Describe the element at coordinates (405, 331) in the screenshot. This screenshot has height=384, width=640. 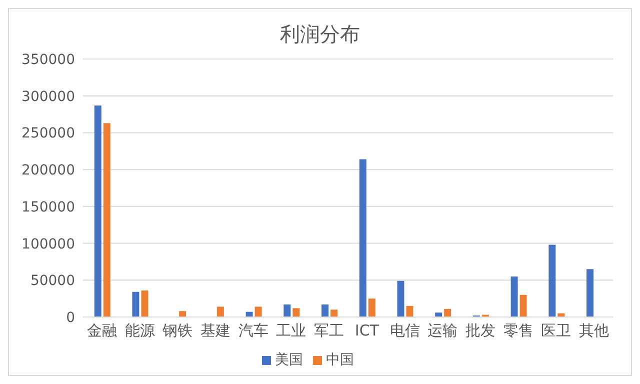
I see `x-tick-label: 电信` at that location.